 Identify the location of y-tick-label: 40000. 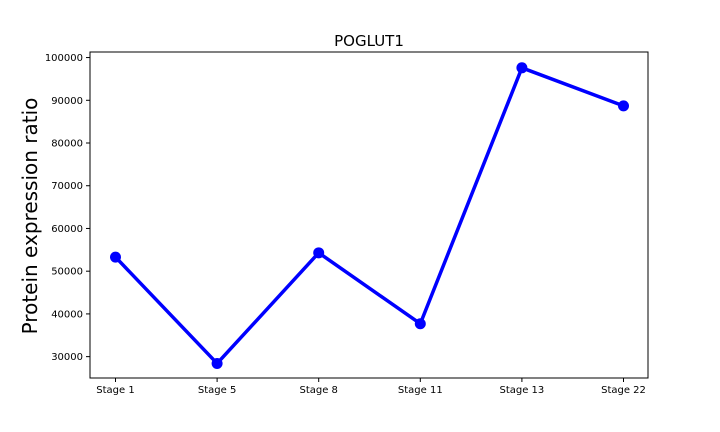
(67, 314).